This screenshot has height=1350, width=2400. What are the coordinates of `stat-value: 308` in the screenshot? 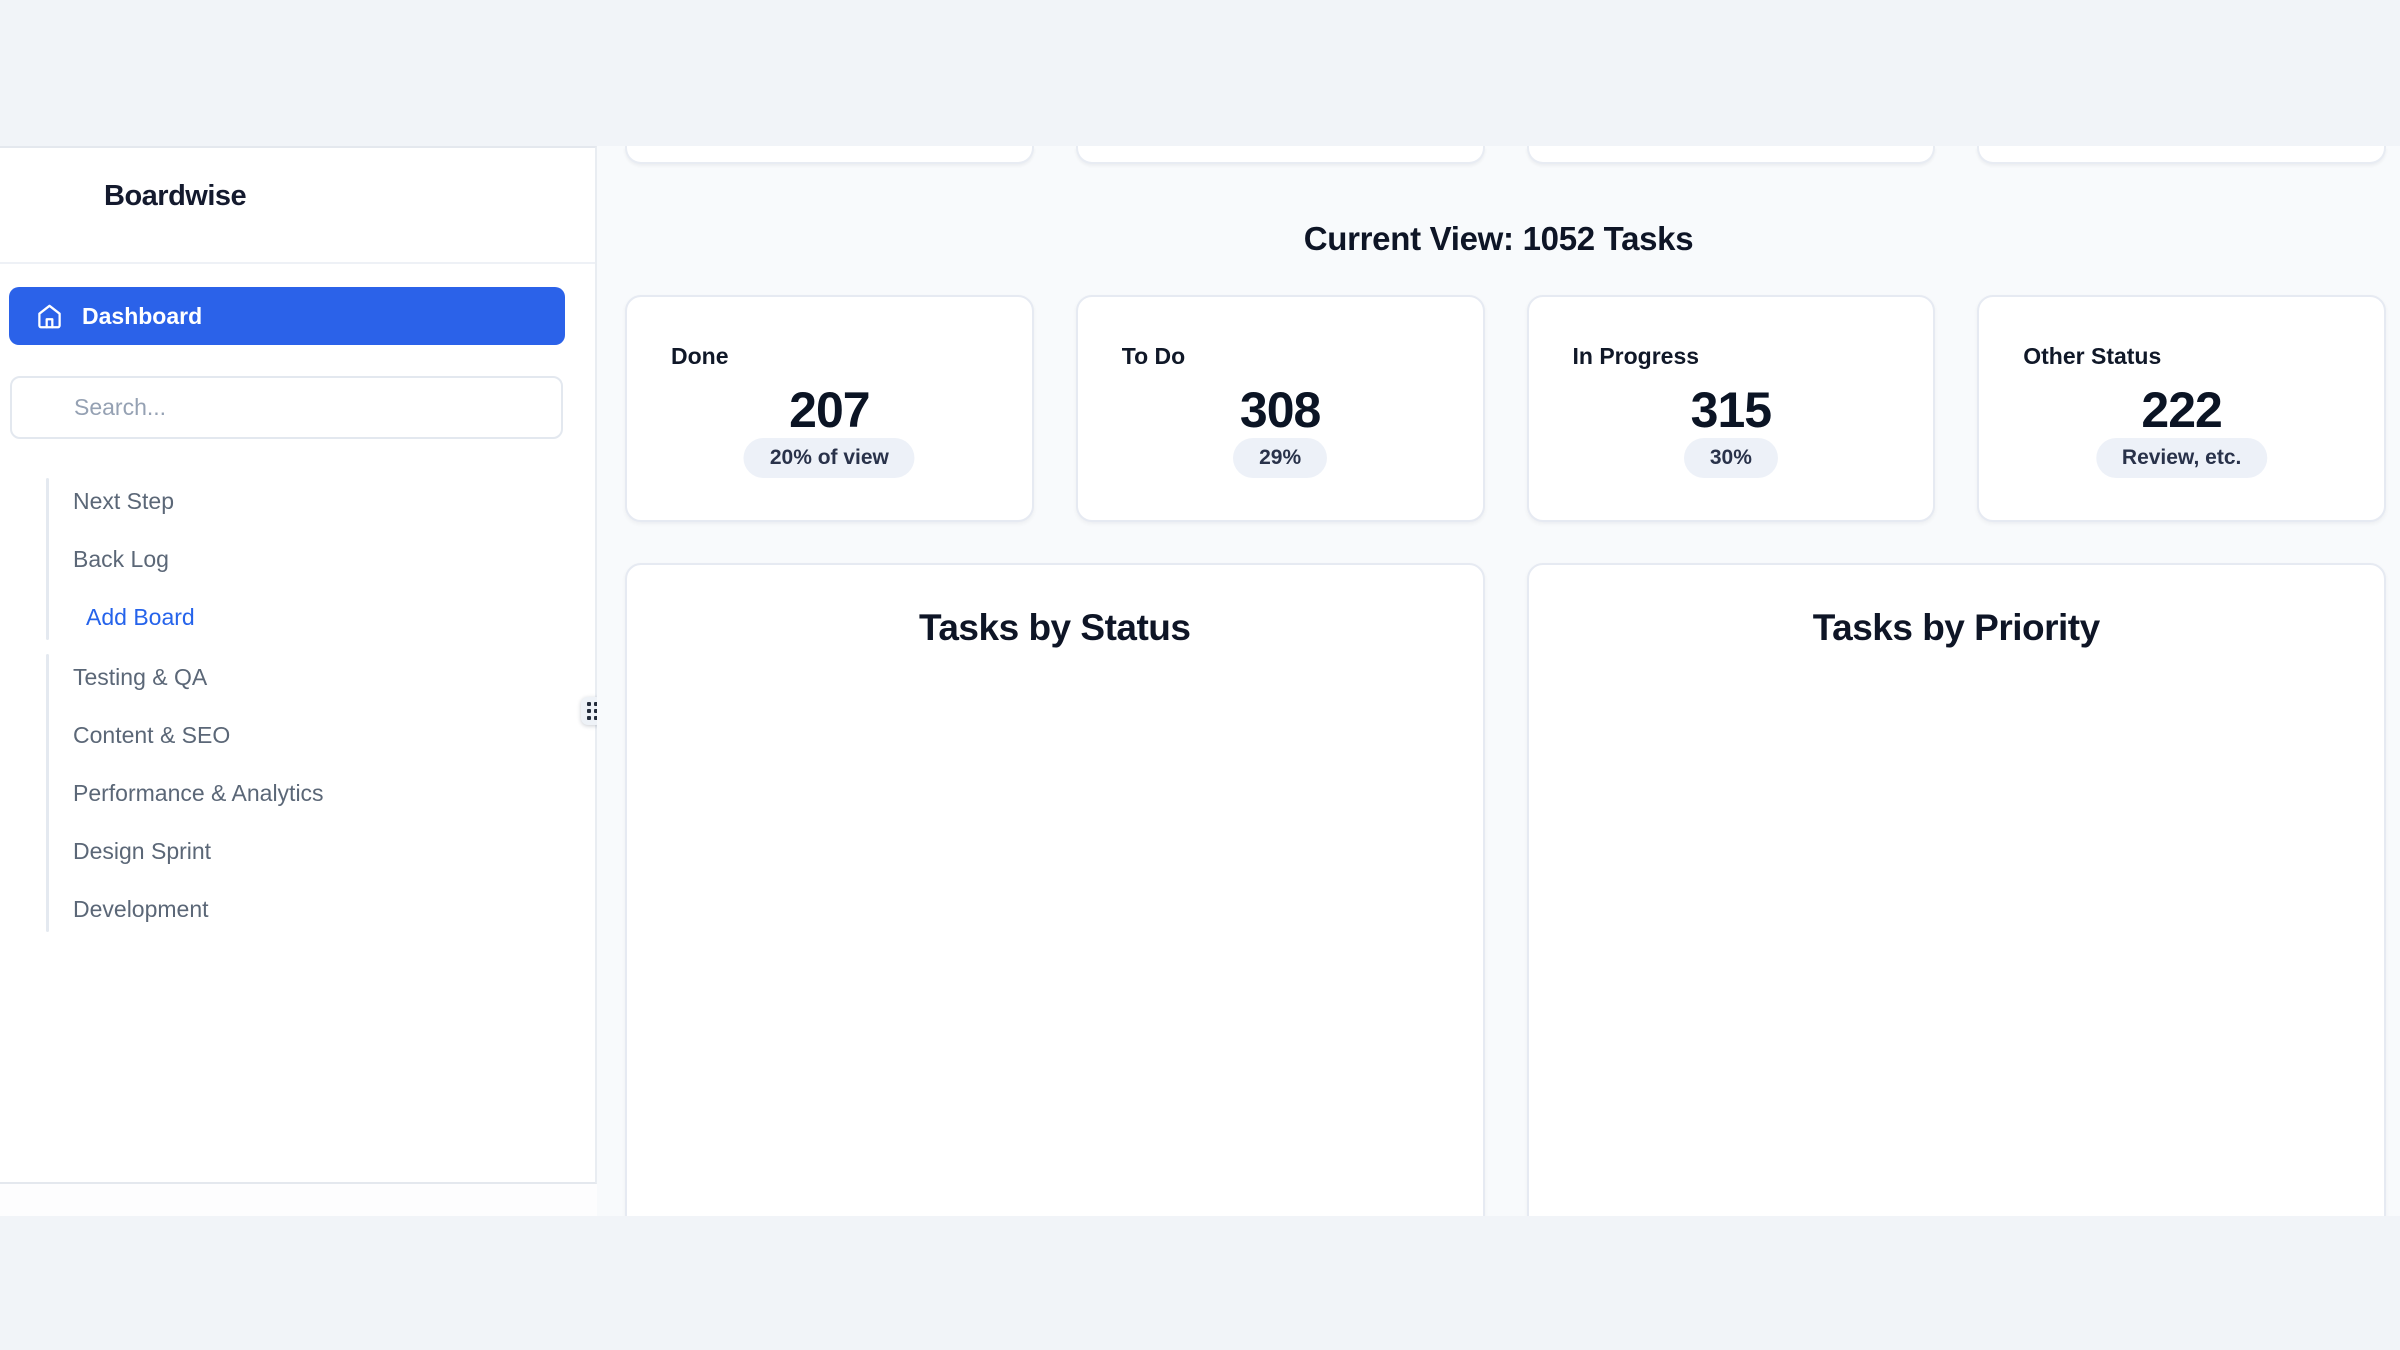 It's located at (1280, 410).